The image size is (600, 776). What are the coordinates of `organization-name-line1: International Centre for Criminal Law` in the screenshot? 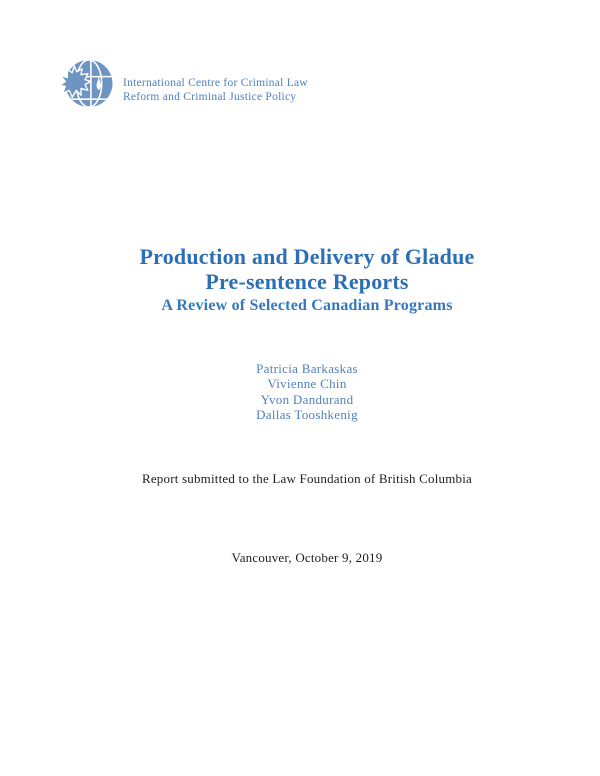 It's located at (215, 83).